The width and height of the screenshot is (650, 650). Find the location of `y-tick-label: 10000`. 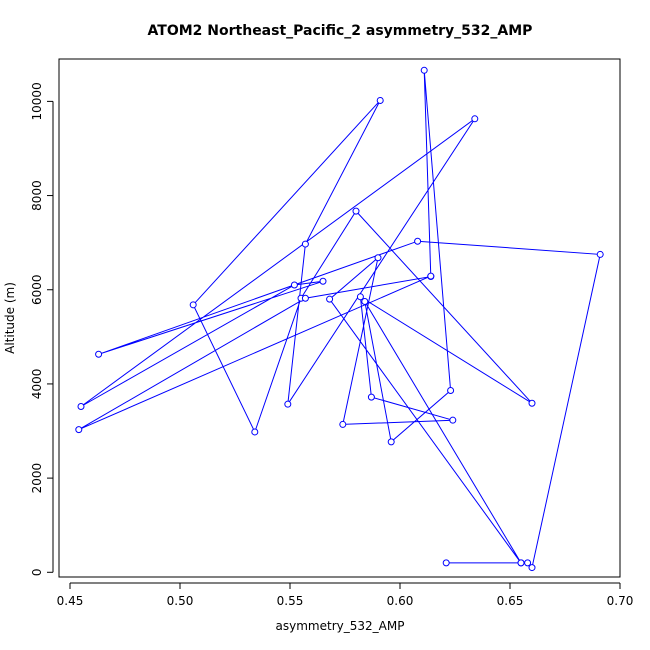

y-tick-label: 10000 is located at coordinates (37, 101).